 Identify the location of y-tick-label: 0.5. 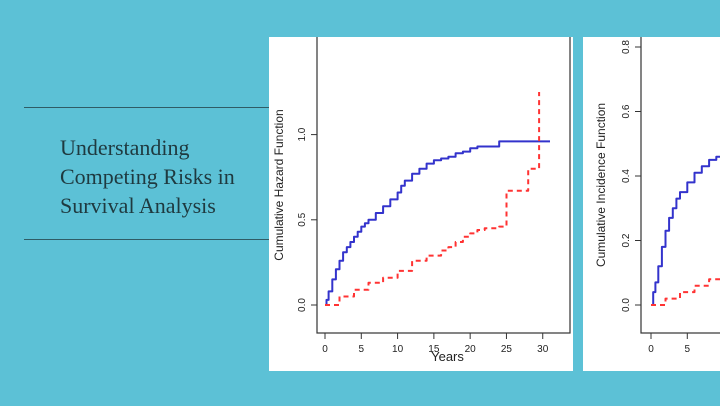
(302, 219).